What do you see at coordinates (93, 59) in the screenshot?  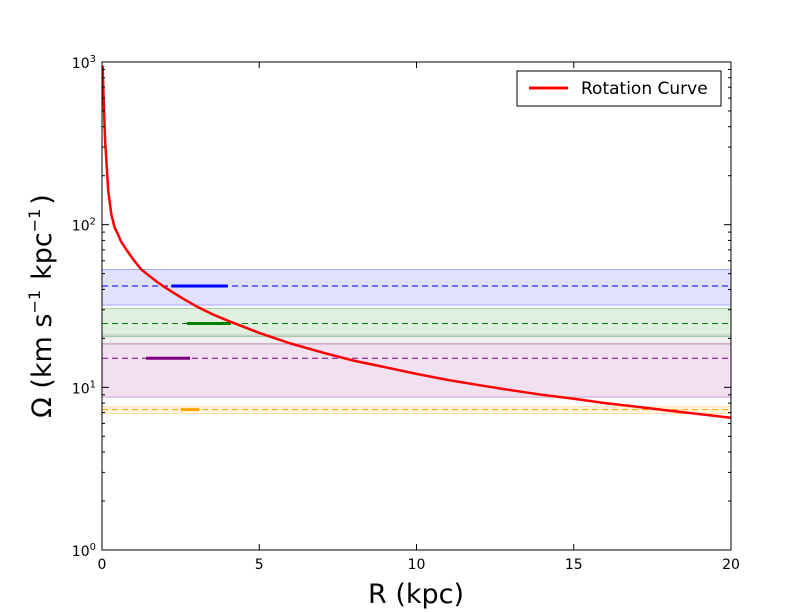 I see `y-tick-exponent: 3` at bounding box center [93, 59].